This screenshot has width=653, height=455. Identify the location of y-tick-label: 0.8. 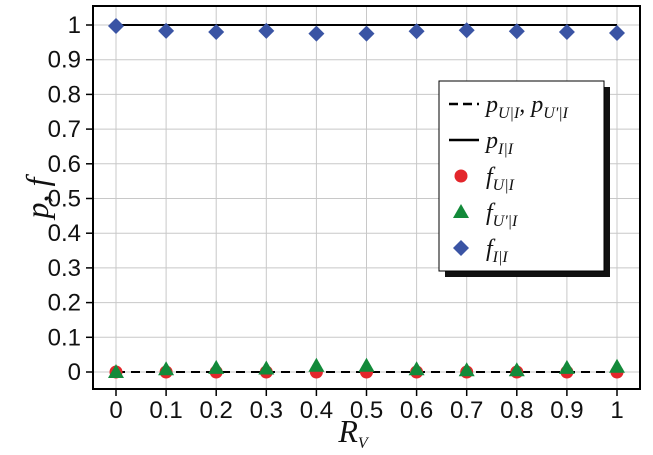
(64, 94).